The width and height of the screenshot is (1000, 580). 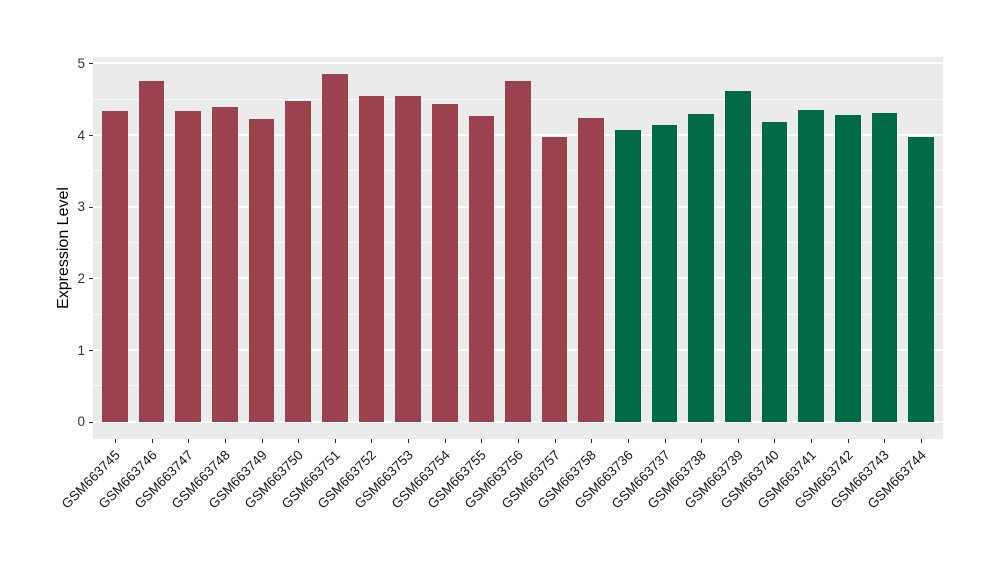 I want to click on y-tick-label: 0, so click(x=81, y=422).